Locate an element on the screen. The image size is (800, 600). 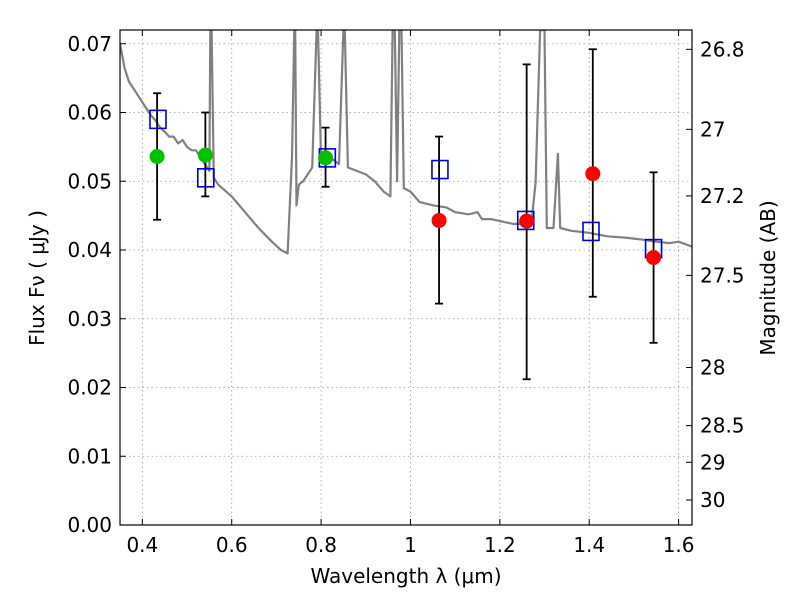
magnitude-axis-ticks: 26.8 27 27.2 27.5 28 28.5 29 30 is located at coordinates (715, 274).